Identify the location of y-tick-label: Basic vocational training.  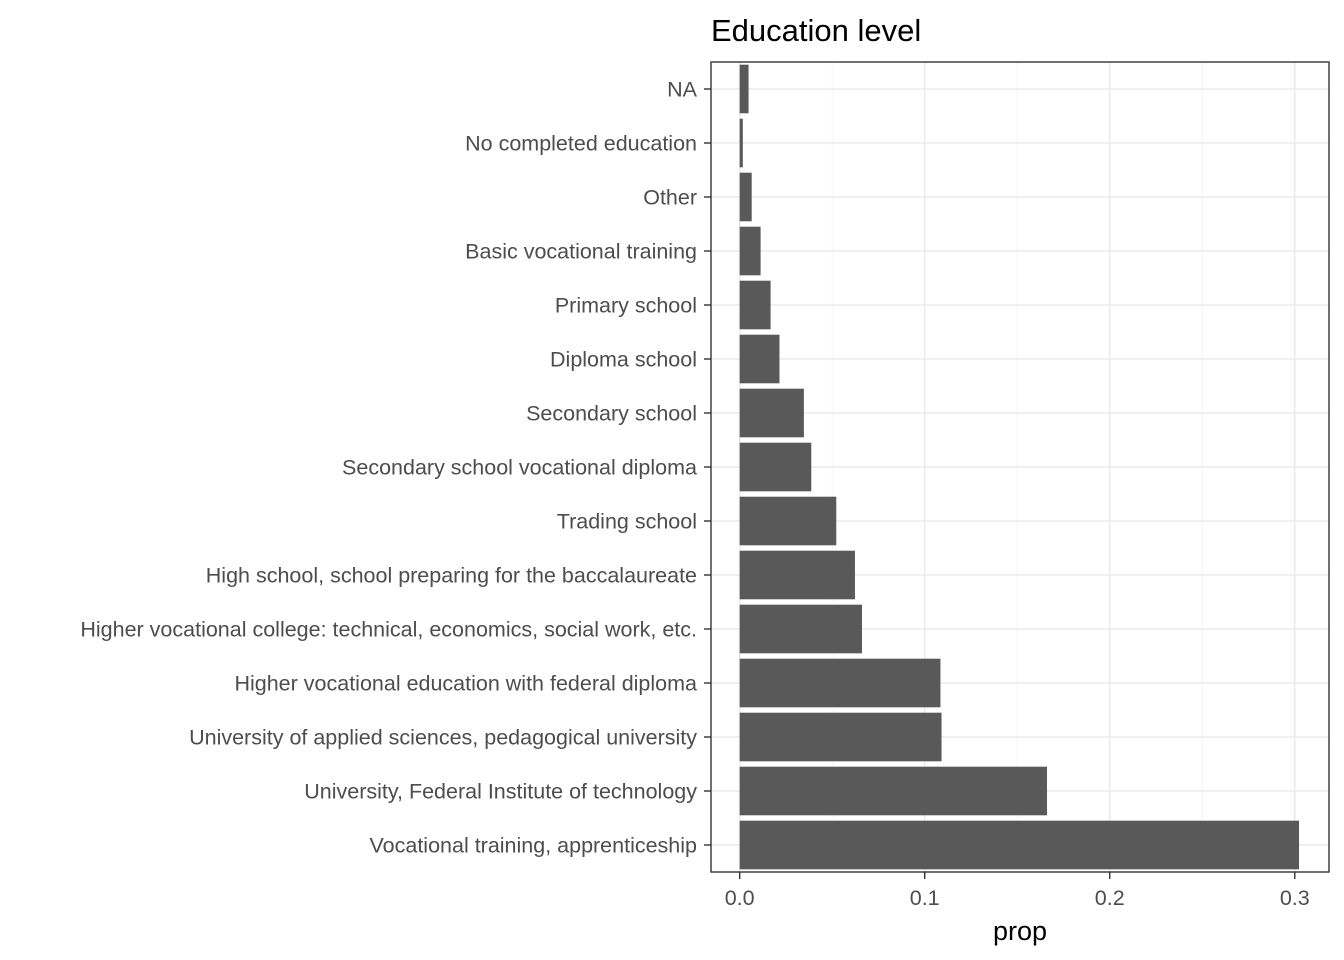
(581, 252).